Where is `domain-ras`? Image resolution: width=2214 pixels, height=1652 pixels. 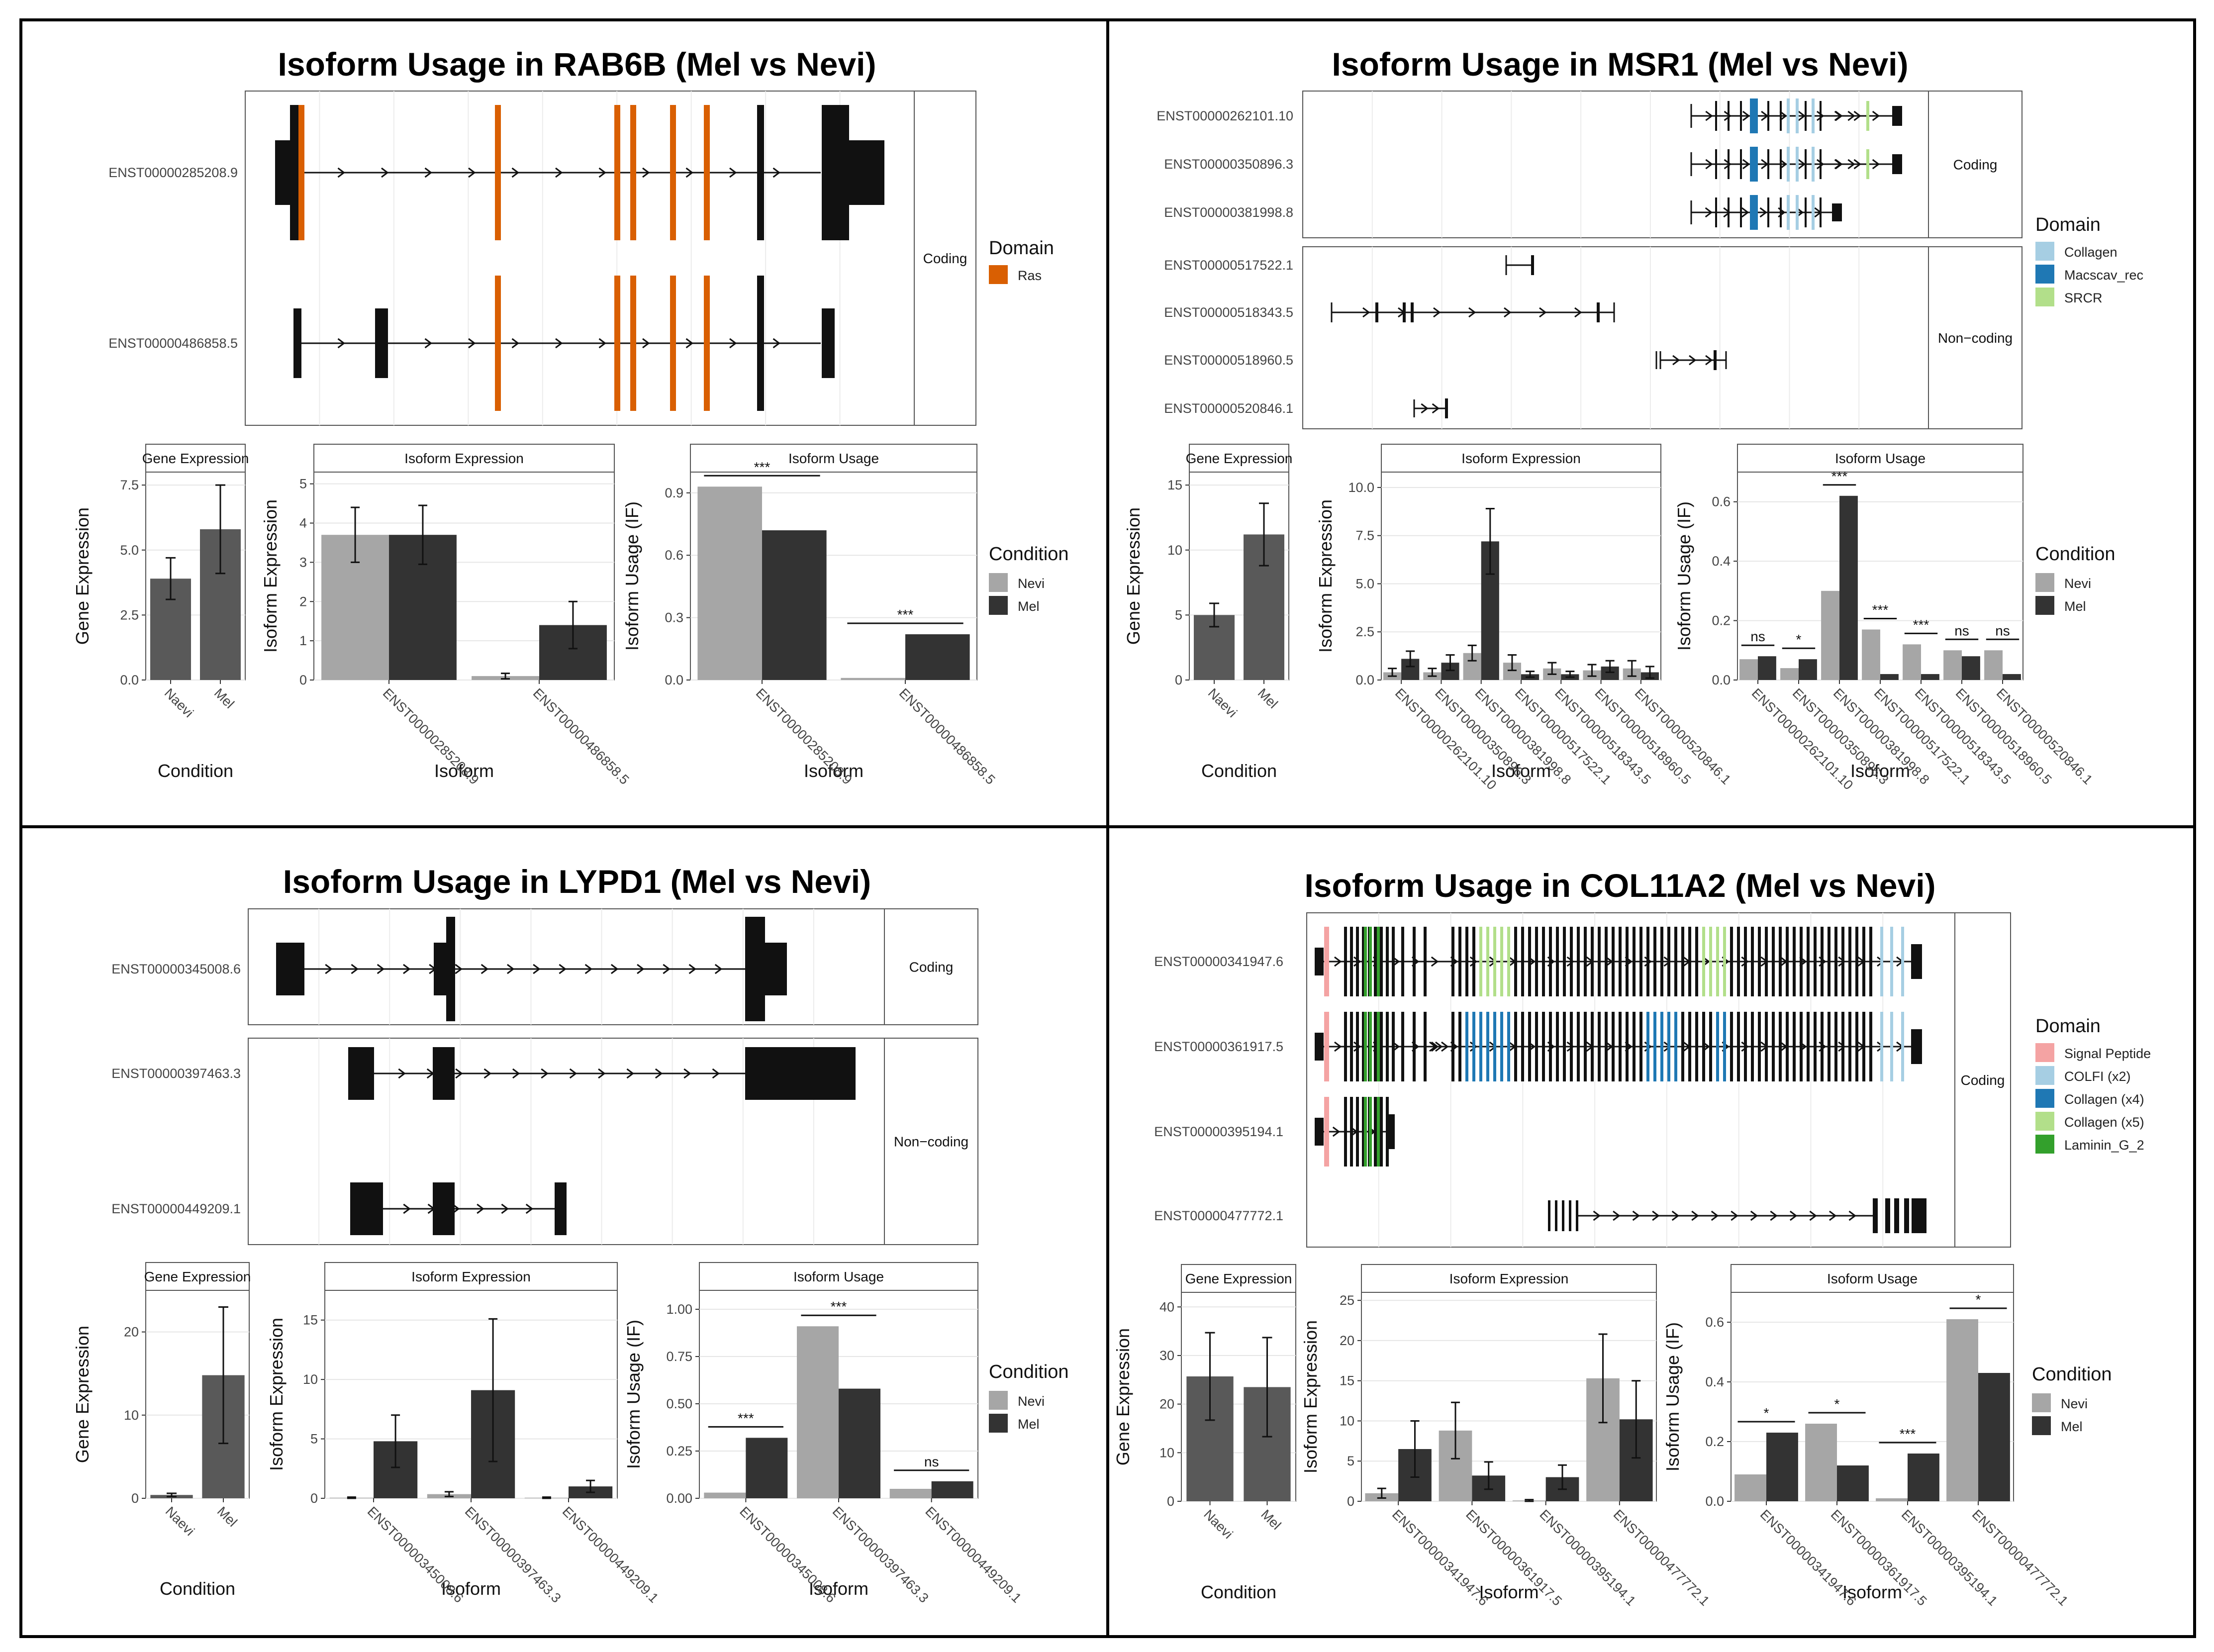
domain-ras is located at coordinates (617, 343).